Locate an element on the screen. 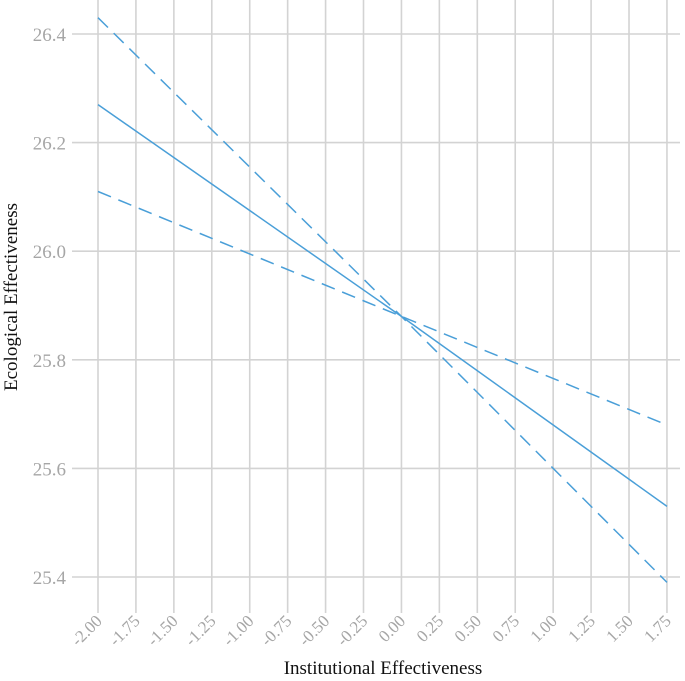 The height and width of the screenshot is (681, 685). y-tick-label: 25.6 is located at coordinates (49, 469).